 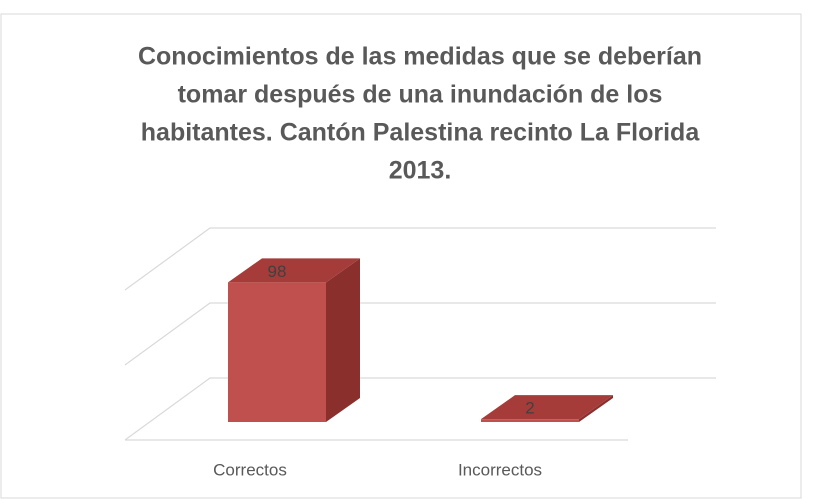 I want to click on chart-title: 2013., so click(x=420, y=171).